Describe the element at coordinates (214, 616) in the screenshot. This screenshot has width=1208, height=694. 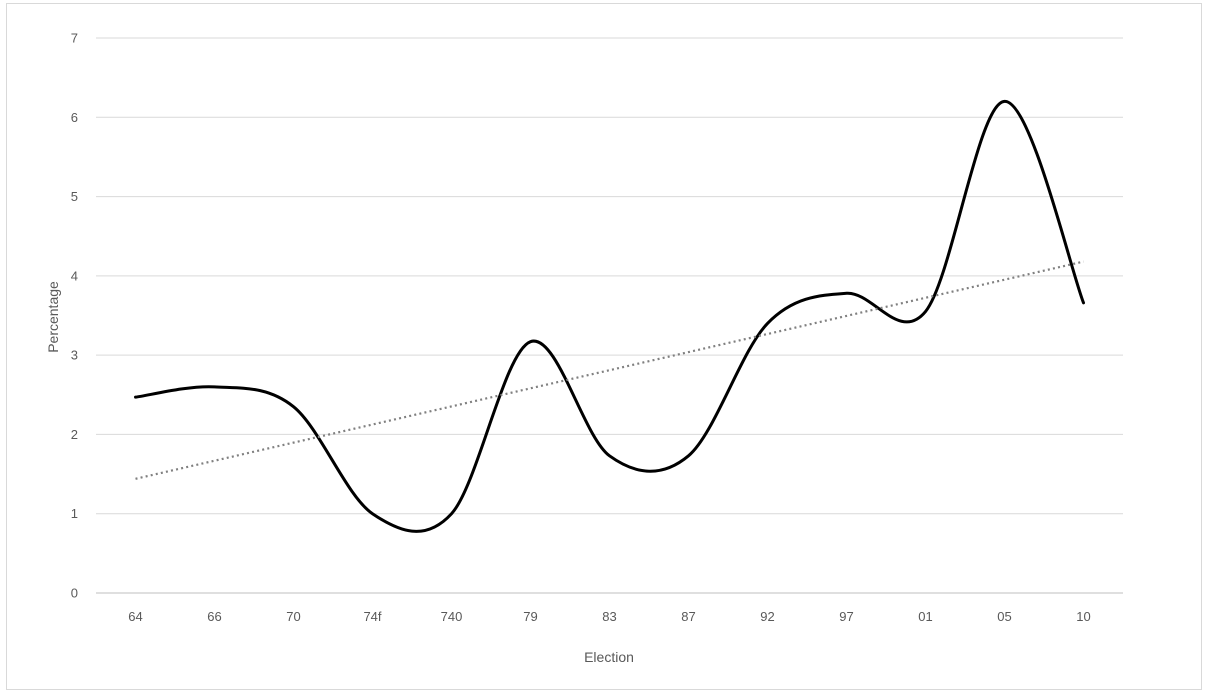
I see `x-tick-label: 66` at that location.